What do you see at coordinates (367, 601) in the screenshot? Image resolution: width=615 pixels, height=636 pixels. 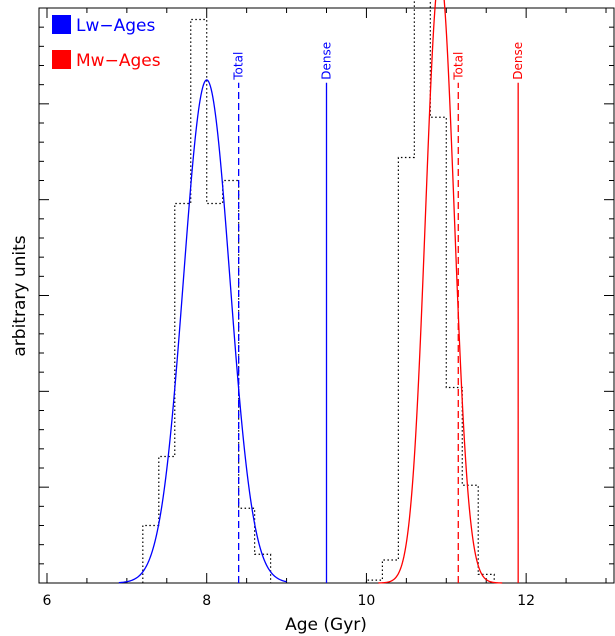 I see `x-tick-label: 10` at bounding box center [367, 601].